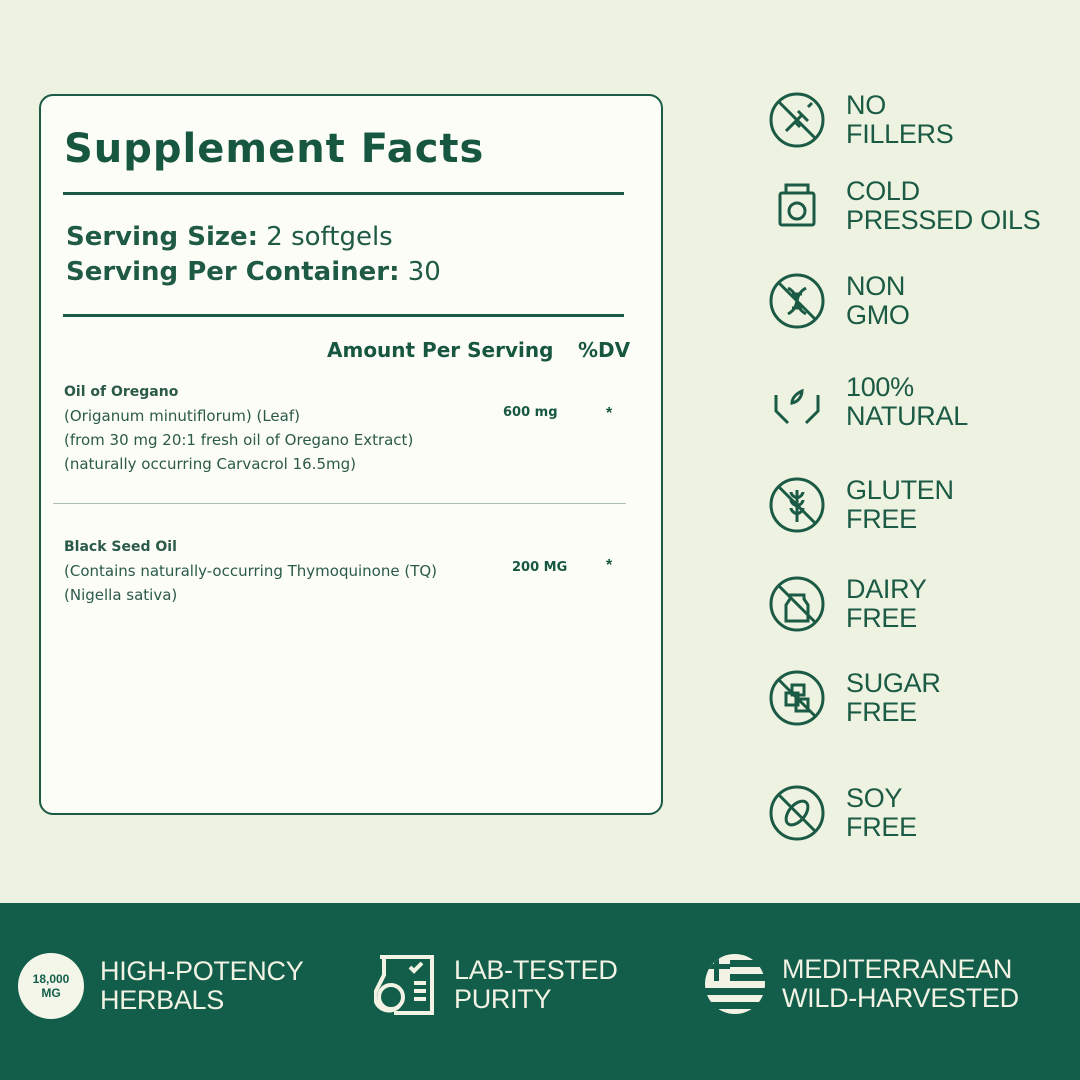 Image resolution: width=1080 pixels, height=1080 pixels. I want to click on feature-item: GLUTEN FREE, so click(861, 505).